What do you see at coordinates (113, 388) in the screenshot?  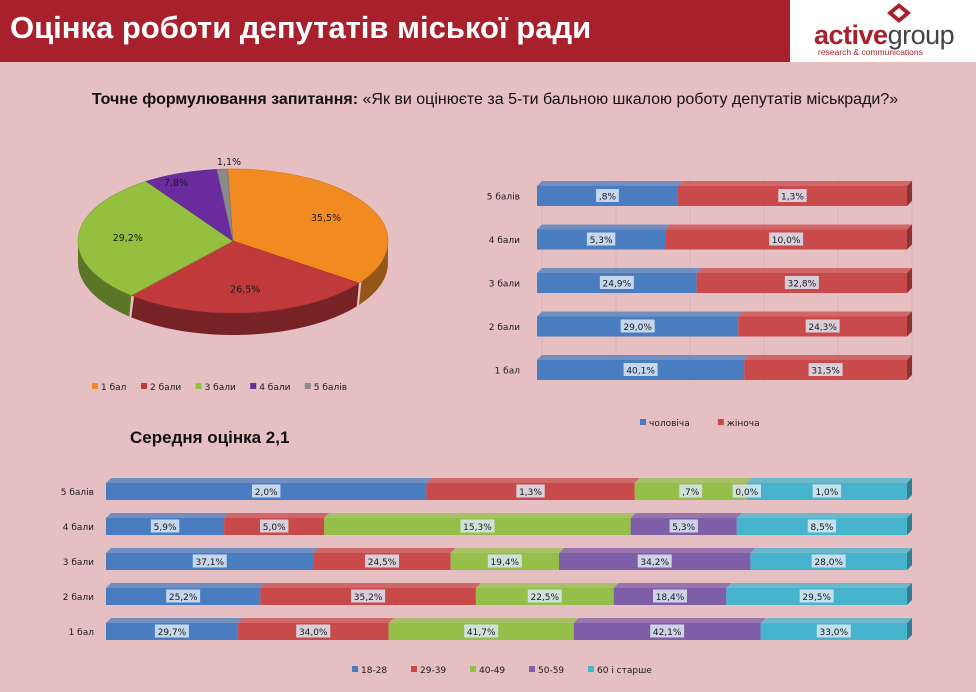 I see `pie-legend-label-0: 1 бал` at bounding box center [113, 388].